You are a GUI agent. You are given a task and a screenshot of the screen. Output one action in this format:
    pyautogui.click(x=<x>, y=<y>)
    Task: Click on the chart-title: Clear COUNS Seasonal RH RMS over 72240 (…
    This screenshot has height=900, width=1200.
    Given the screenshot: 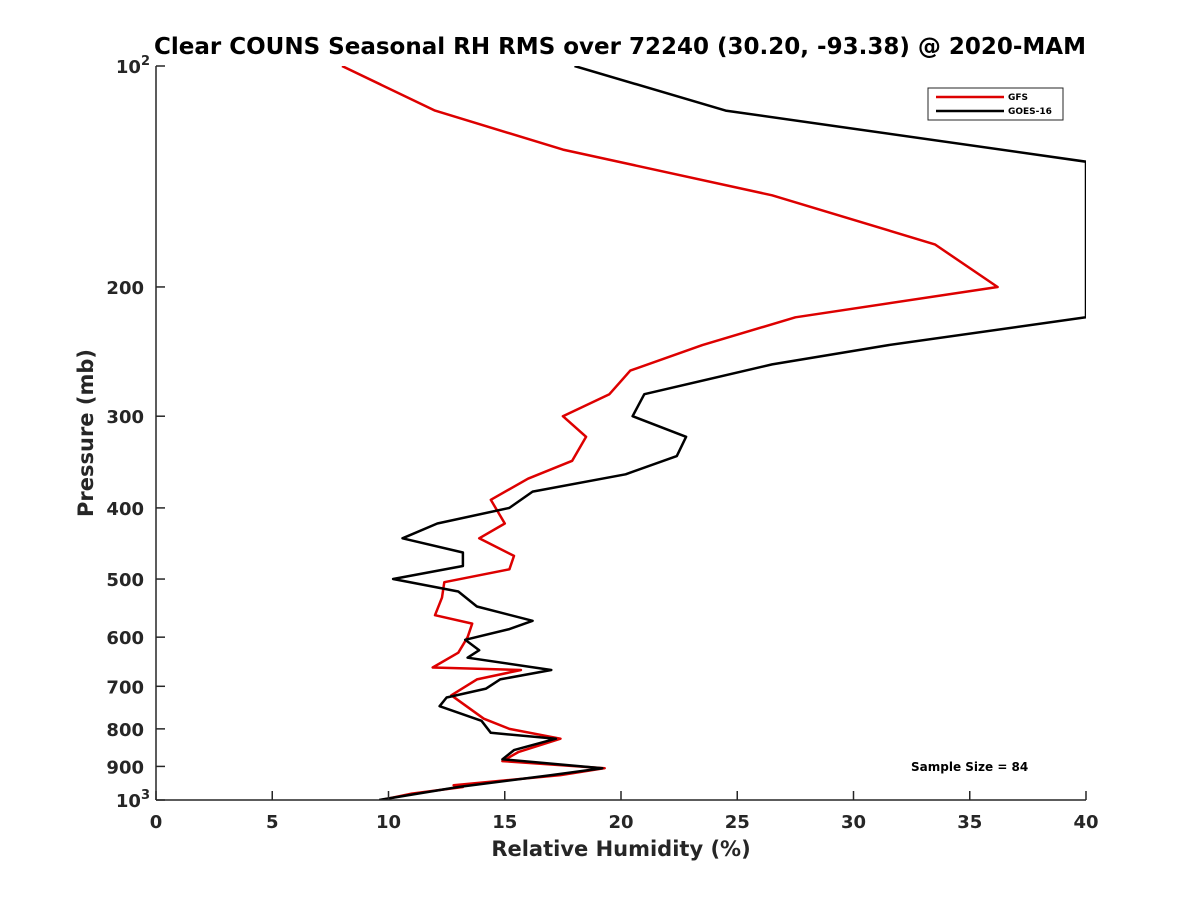 What is the action you would take?
    pyautogui.click(x=620, y=47)
    